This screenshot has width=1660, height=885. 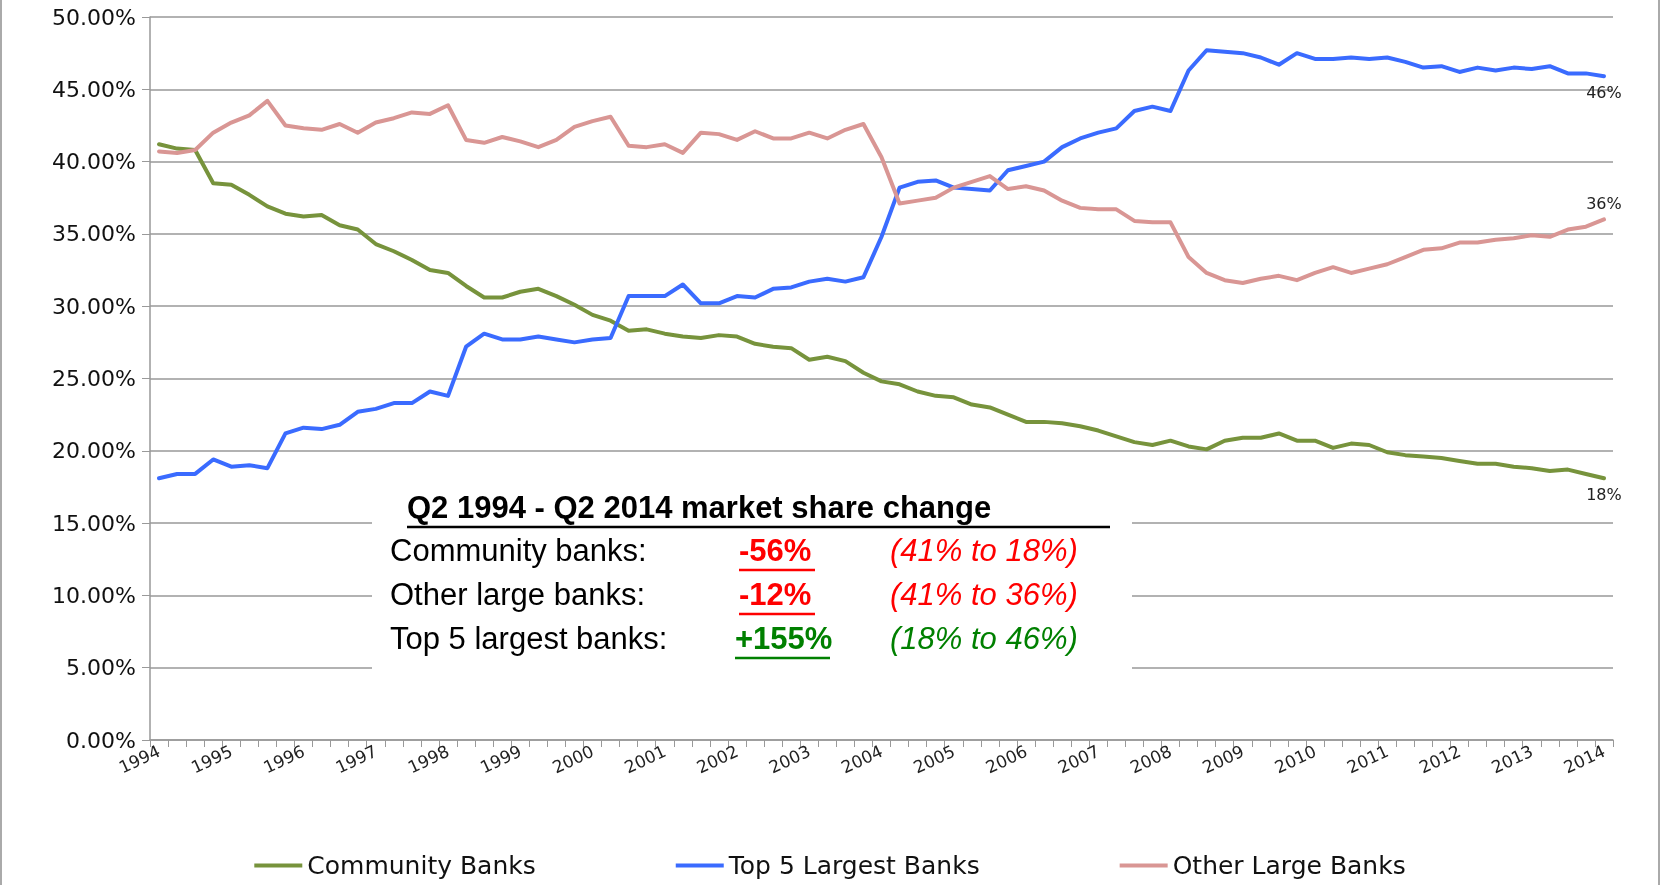 What do you see at coordinates (1584, 759) in the screenshot?
I see `x-tick-label: 2014` at bounding box center [1584, 759].